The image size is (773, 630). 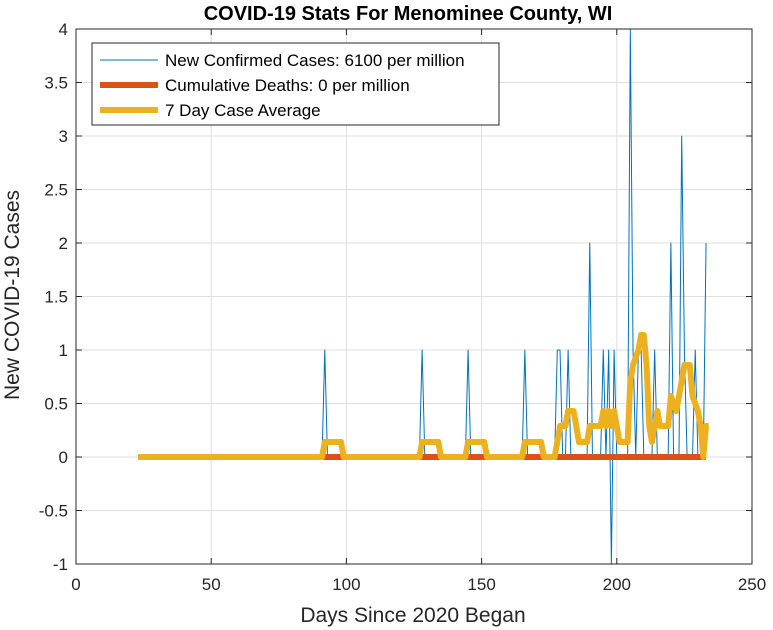 What do you see at coordinates (243, 110) in the screenshot?
I see `legend-label-7-day-case-average: 7 Day Case Average` at bounding box center [243, 110].